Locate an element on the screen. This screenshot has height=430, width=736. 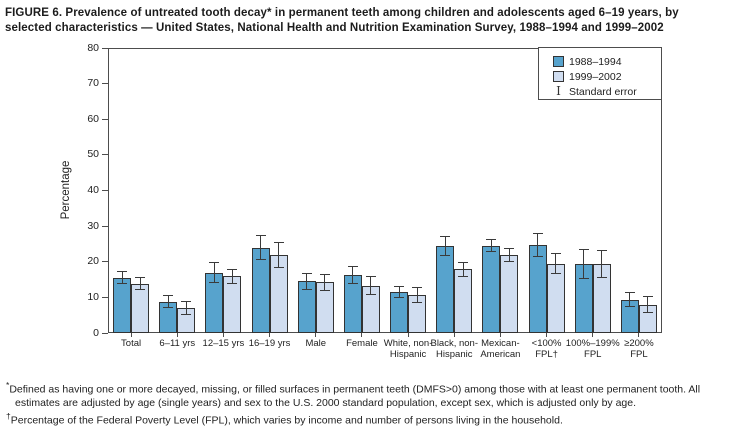
x-axis-category-label: White, non- Hispanic is located at coordinates (408, 349).